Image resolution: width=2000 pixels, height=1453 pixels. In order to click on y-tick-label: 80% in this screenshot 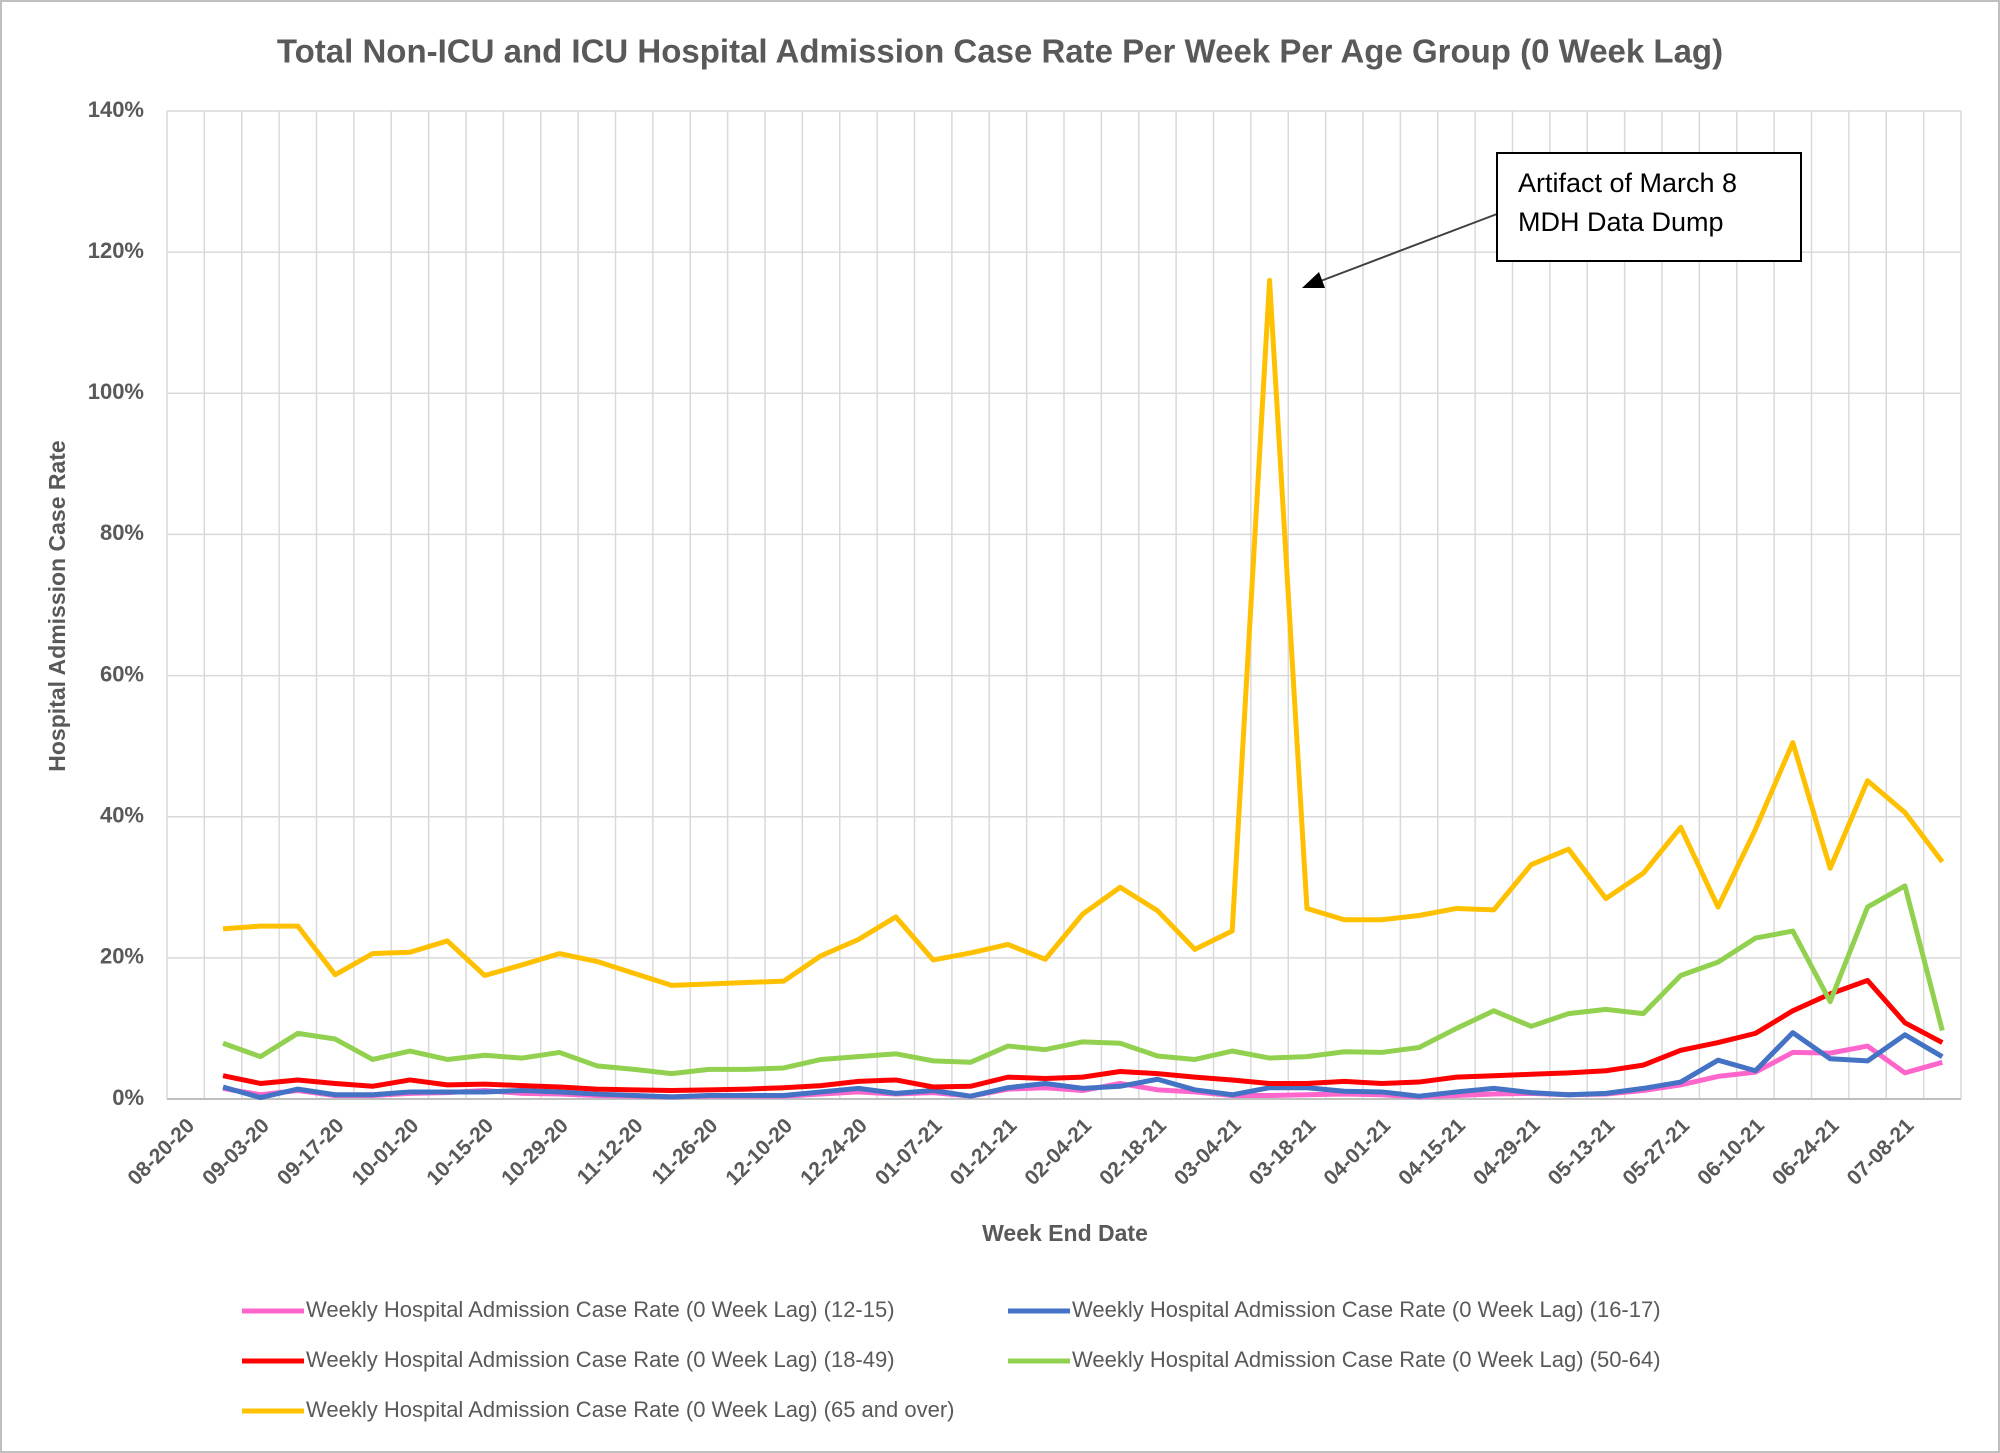, I will do `click(122, 532)`.